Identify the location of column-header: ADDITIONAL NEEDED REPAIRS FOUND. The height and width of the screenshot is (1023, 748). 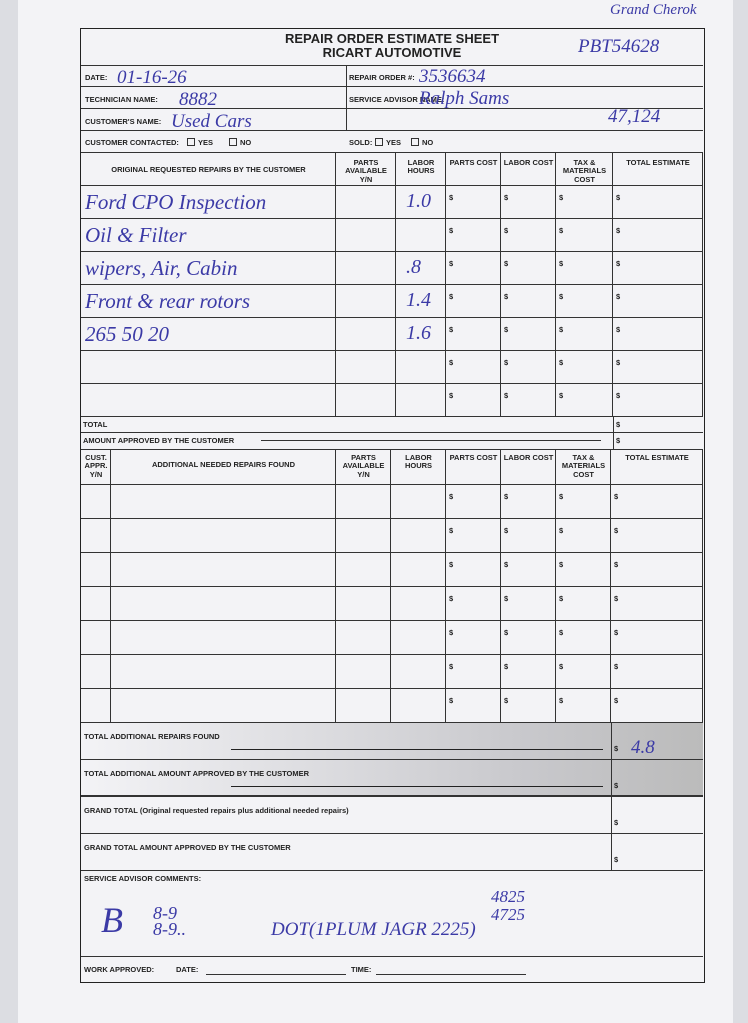
(223, 464).